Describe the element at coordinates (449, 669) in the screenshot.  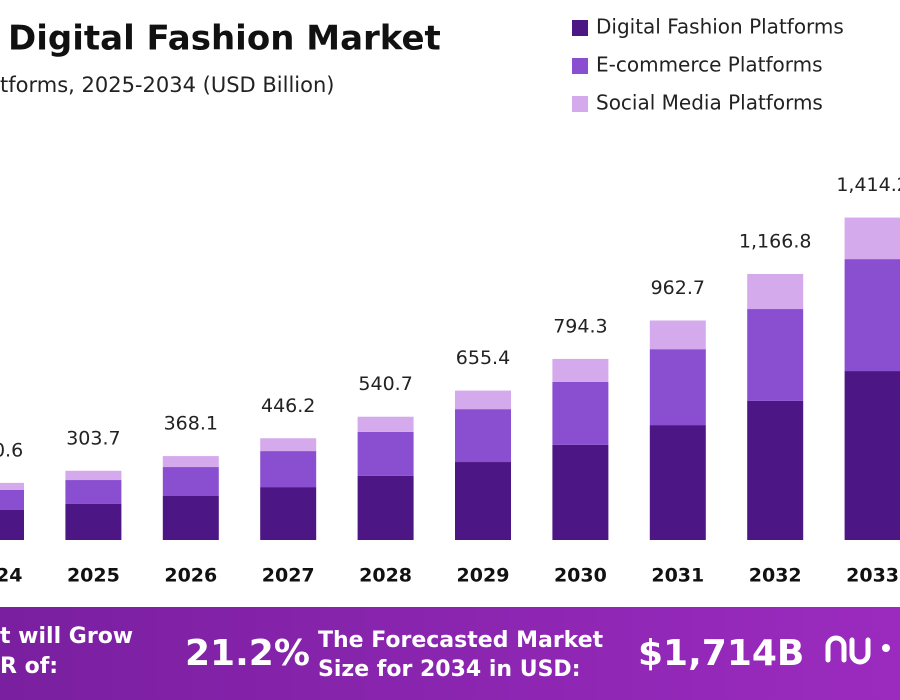
I see `footer-text: Size for 2034 in USD:` at that location.